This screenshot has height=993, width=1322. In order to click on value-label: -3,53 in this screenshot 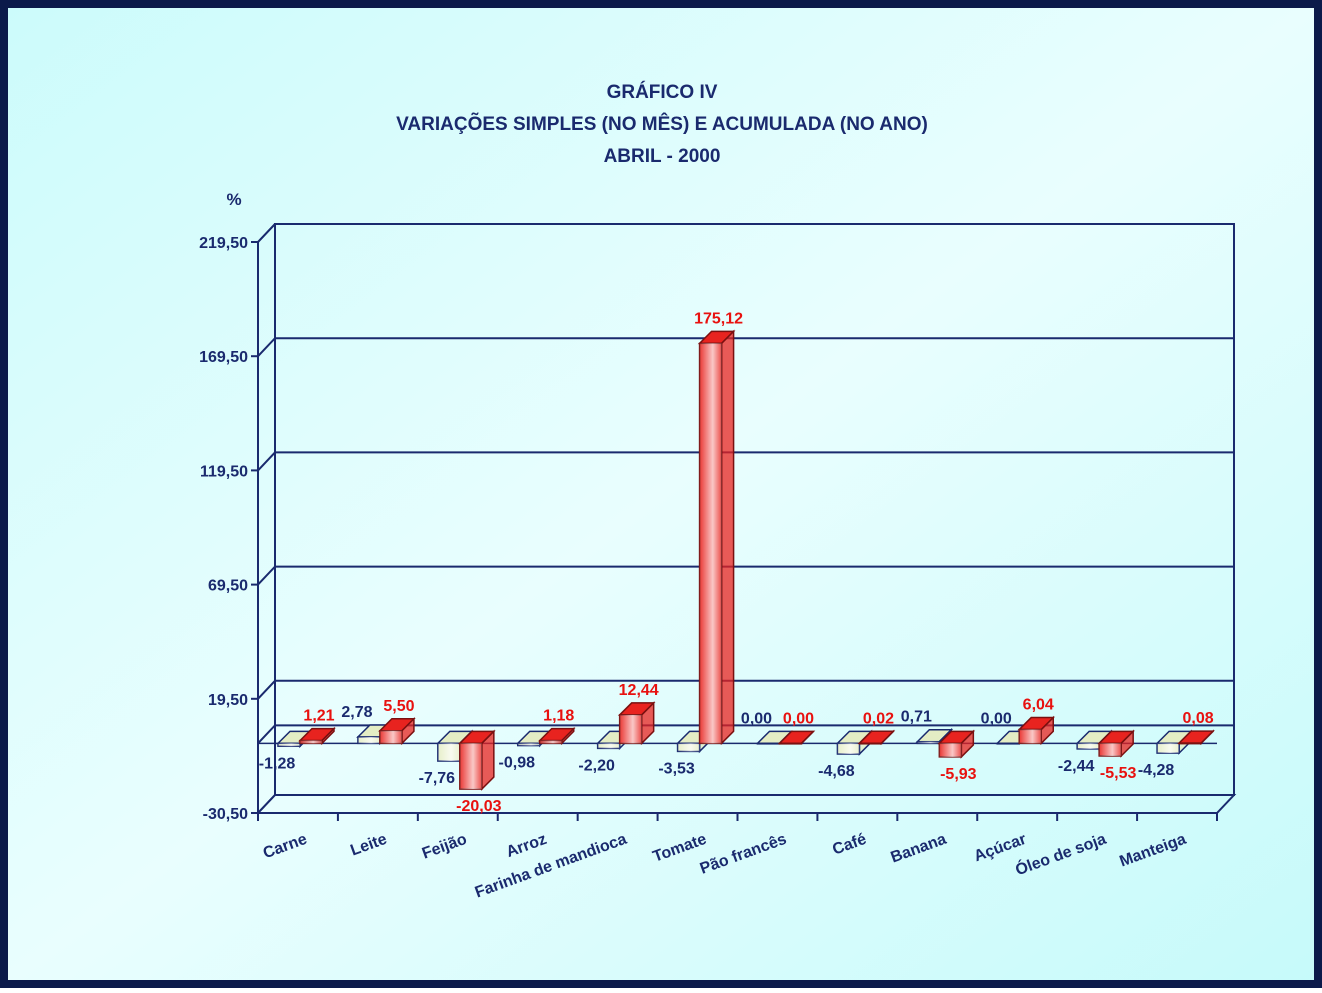, I will do `click(676, 768)`.